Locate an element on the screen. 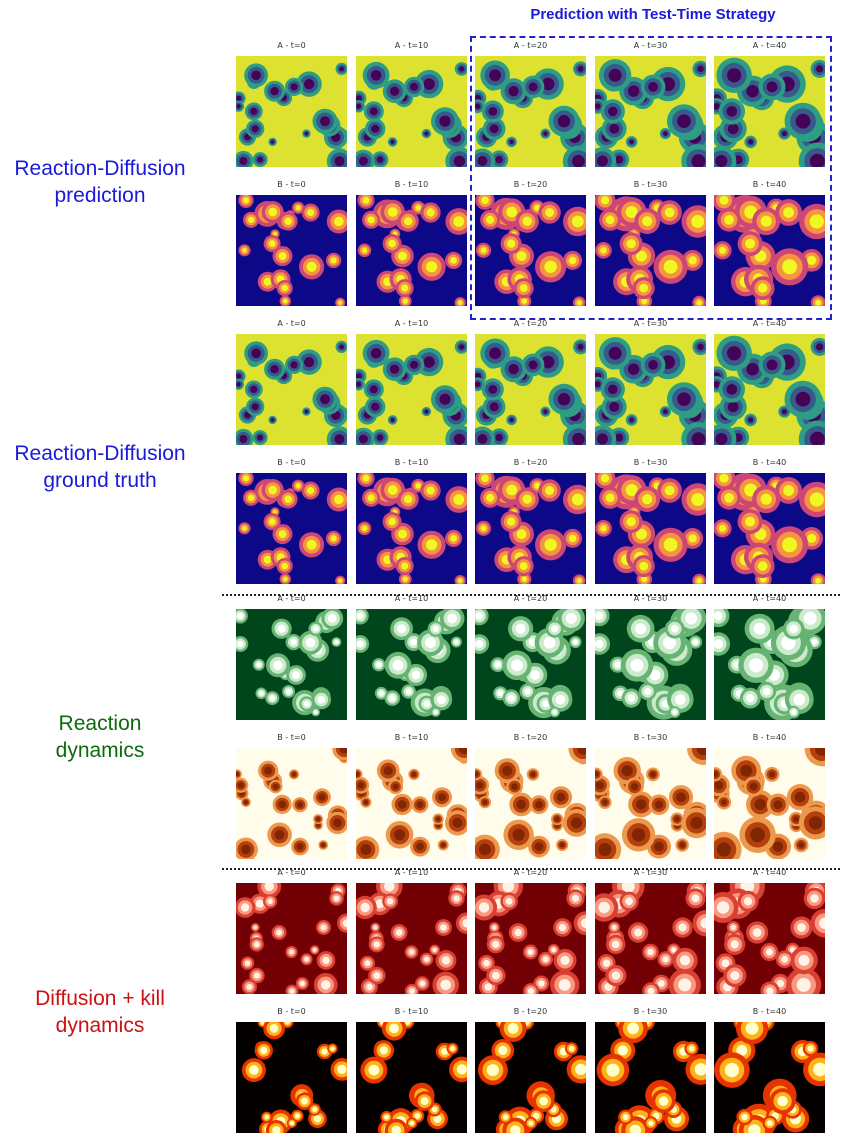 This screenshot has width=844, height=1146. field-panel-a-t10 is located at coordinates (411, 938).